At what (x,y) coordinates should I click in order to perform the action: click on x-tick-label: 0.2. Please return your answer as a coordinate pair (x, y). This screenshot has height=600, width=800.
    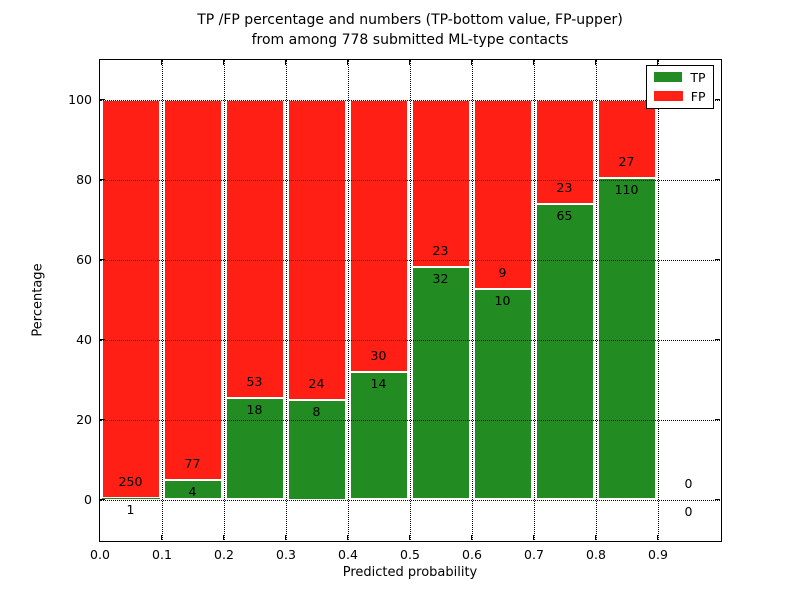
    Looking at the image, I should click on (224, 554).